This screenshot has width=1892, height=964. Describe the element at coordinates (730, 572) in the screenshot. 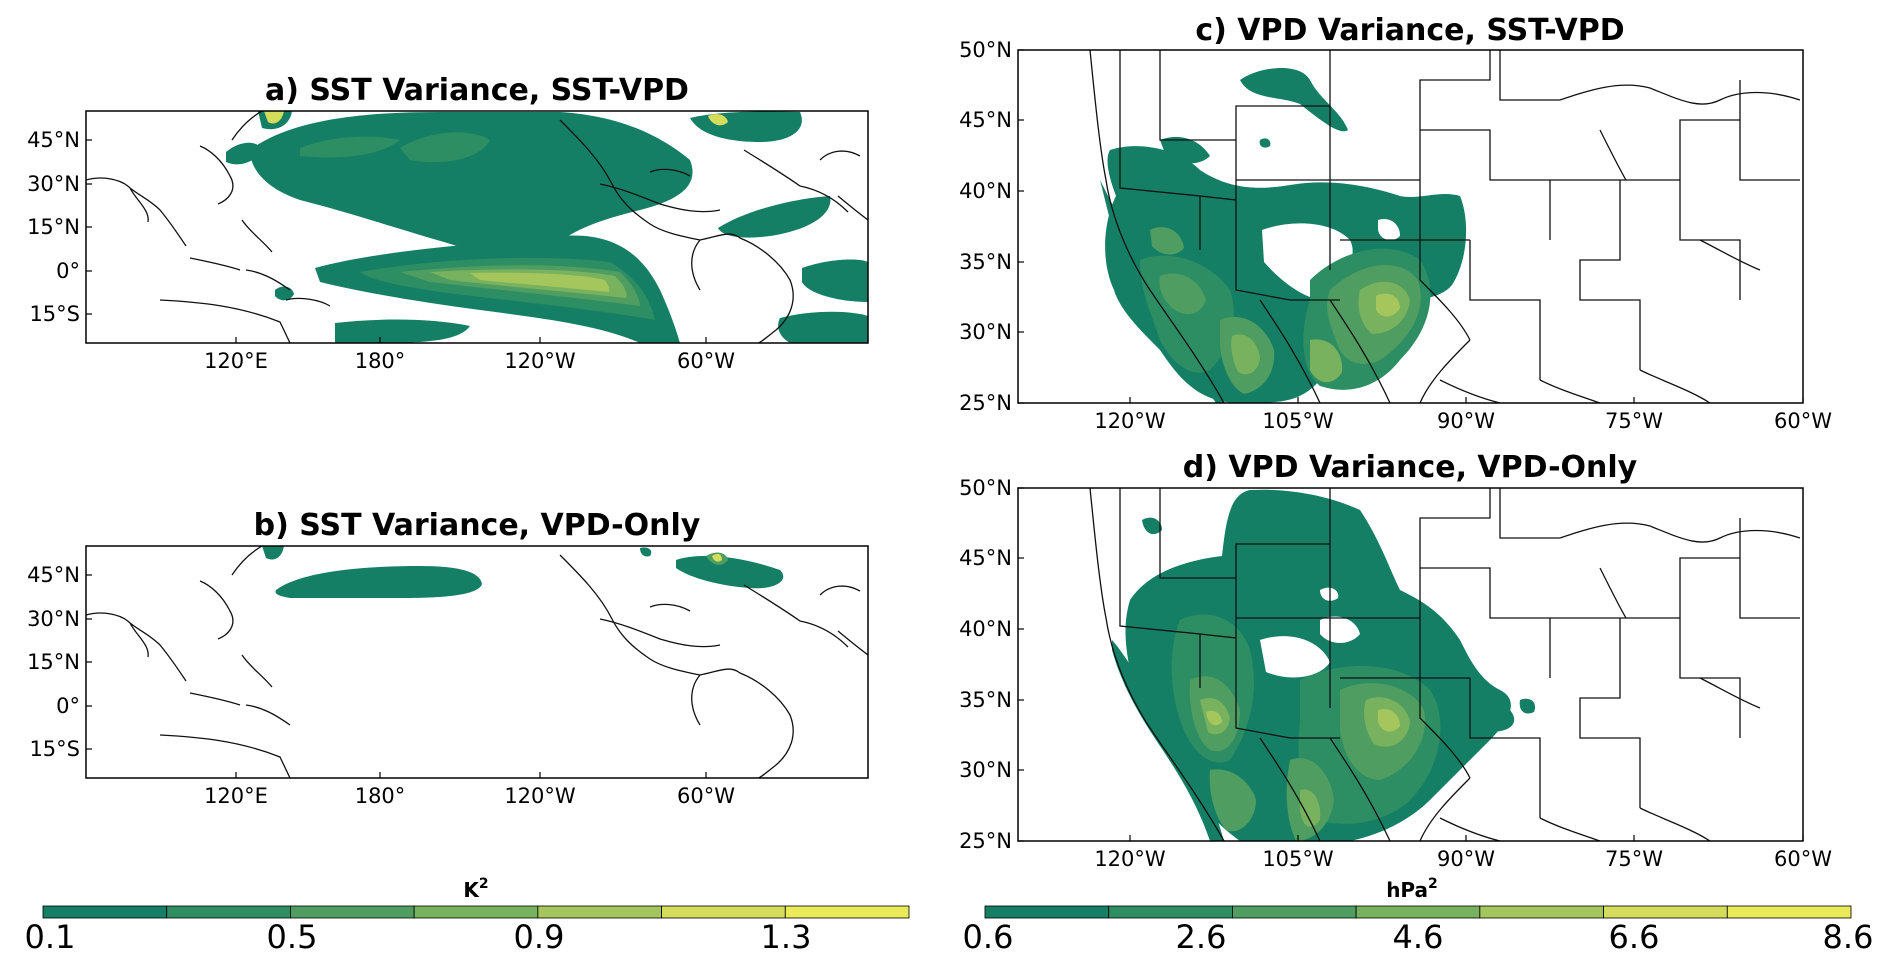

I see `contour-n-atlantic-b` at that location.